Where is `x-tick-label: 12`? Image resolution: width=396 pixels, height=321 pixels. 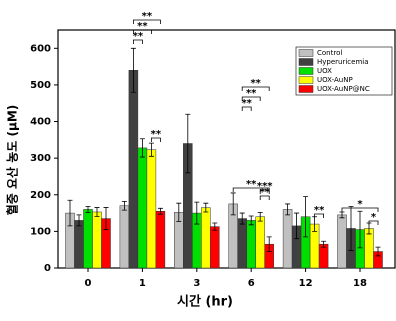 x-tick-label: 12 is located at coordinates (306, 283).